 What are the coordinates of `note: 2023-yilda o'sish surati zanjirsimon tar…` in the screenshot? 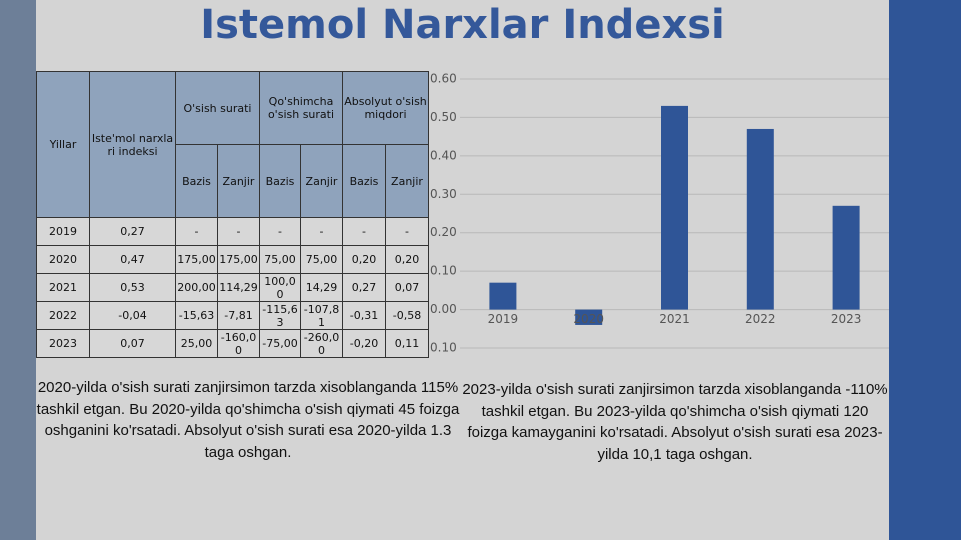 It's located at (675, 422).